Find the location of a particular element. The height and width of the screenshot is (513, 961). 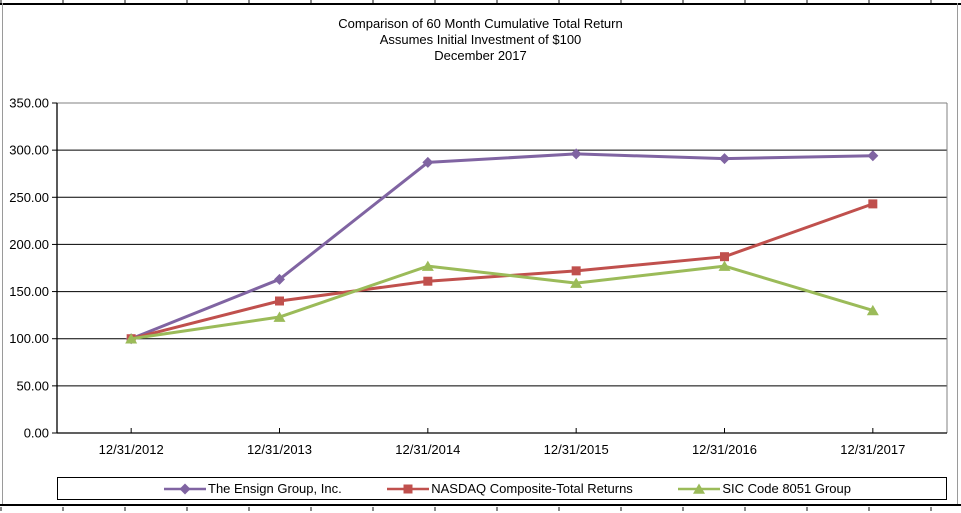

legend-marker-diamond-icon is located at coordinates (185, 488).